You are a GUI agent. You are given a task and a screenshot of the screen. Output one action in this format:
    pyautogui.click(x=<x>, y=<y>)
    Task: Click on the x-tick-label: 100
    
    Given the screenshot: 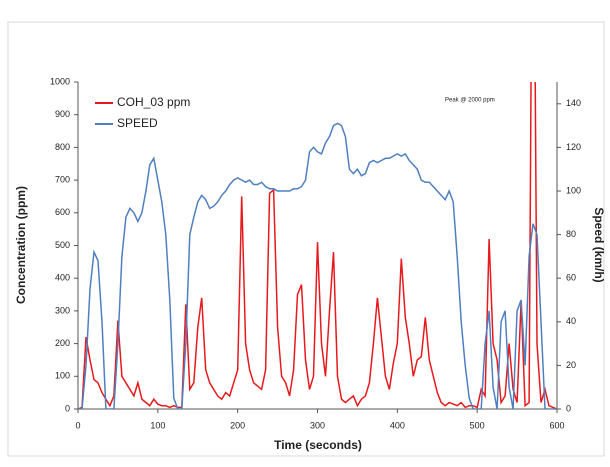 What is the action you would take?
    pyautogui.click(x=157, y=425)
    